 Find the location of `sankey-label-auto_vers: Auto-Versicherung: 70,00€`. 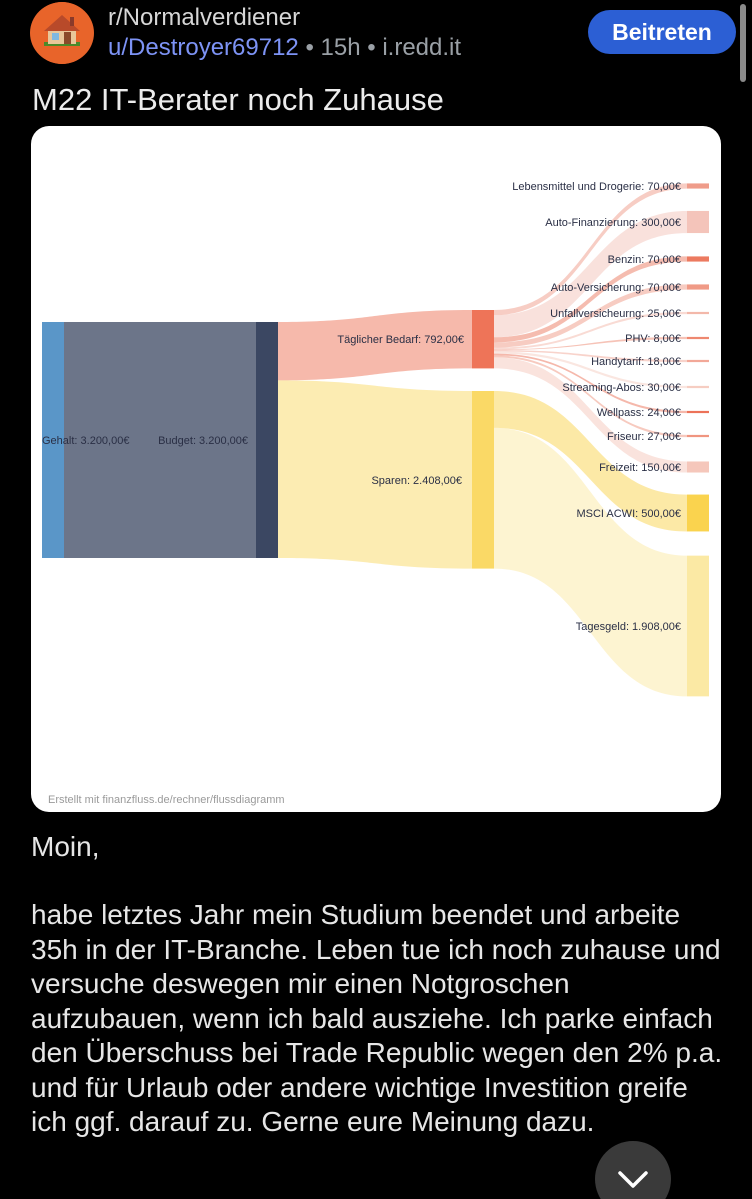

sankey-label-auto_vers: Auto-Versicherung: 70,00€ is located at coordinates (616, 288).